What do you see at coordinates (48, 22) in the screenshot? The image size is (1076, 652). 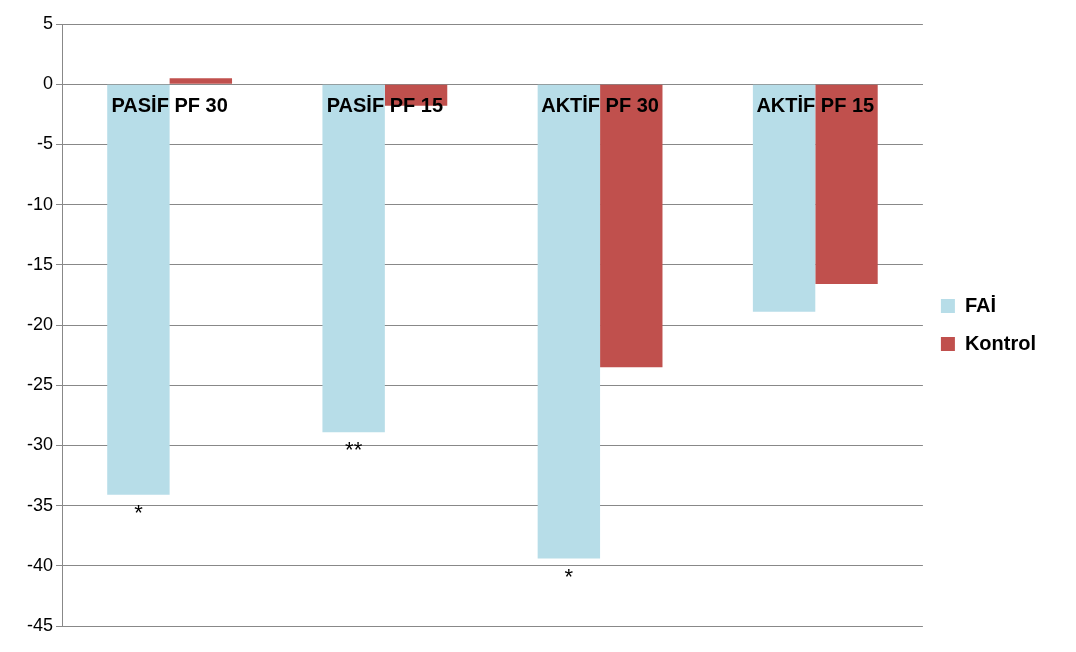 I see `y-tick-label: 5` at bounding box center [48, 22].